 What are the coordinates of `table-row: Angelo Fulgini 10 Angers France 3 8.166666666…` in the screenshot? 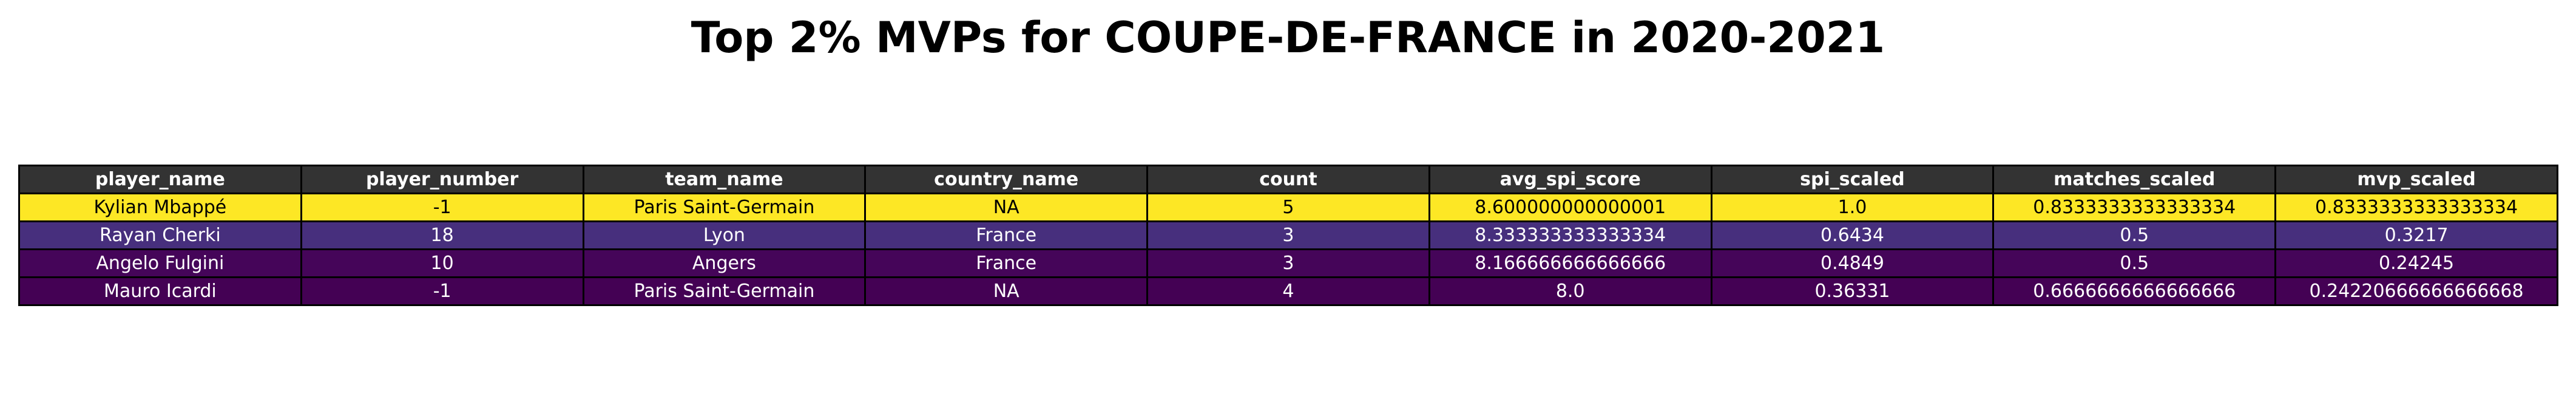 It's located at (1288, 263).